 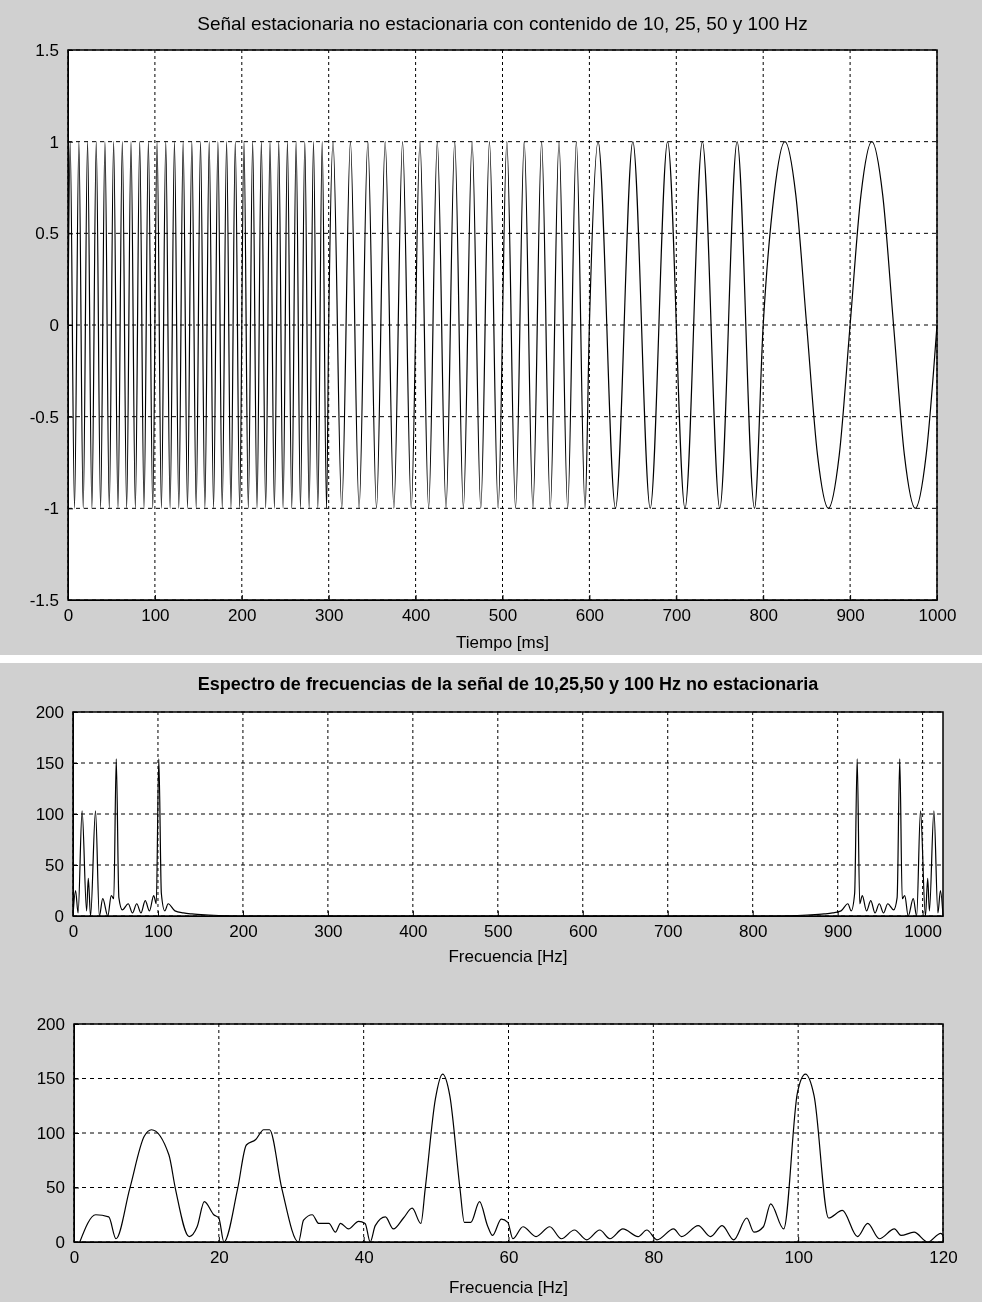 What do you see at coordinates (364, 1258) in the screenshot?
I see `x-tick-label: 40` at bounding box center [364, 1258].